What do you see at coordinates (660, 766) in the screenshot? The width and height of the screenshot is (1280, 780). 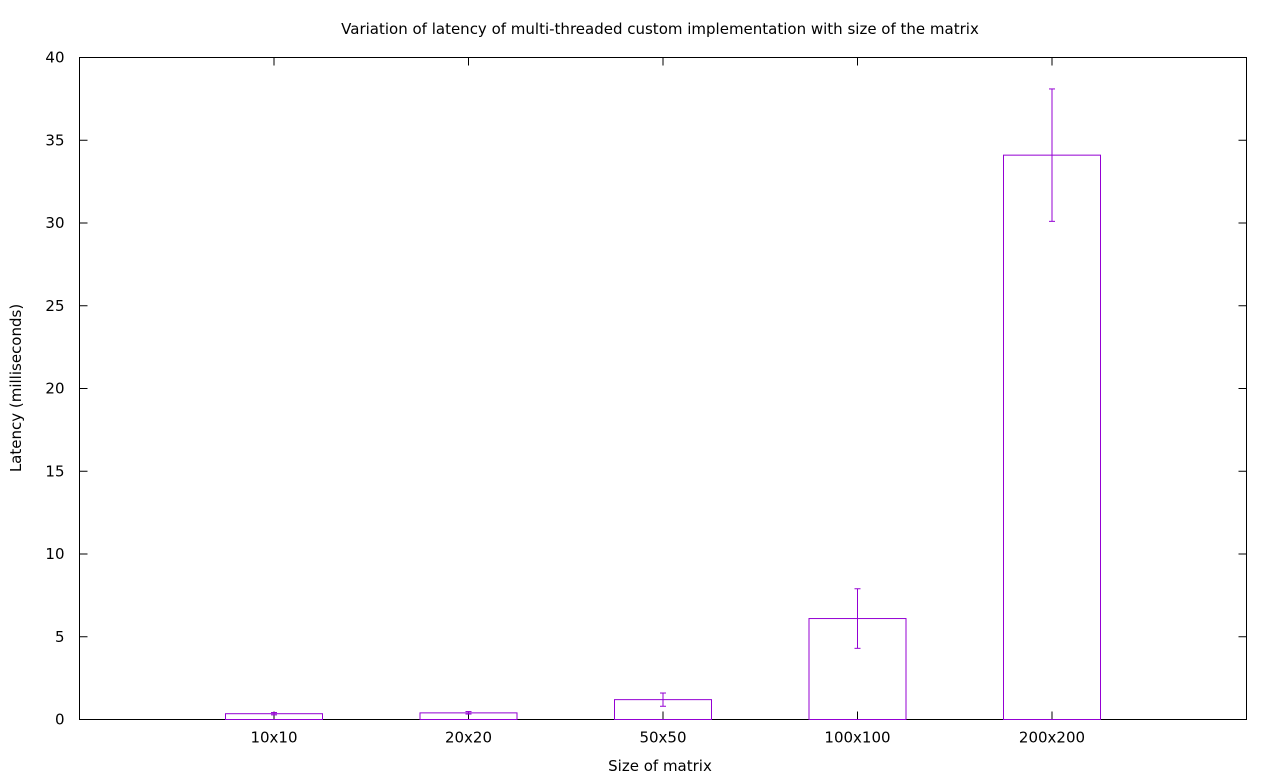 I see `x-axis-label: Size of matrix` at bounding box center [660, 766].